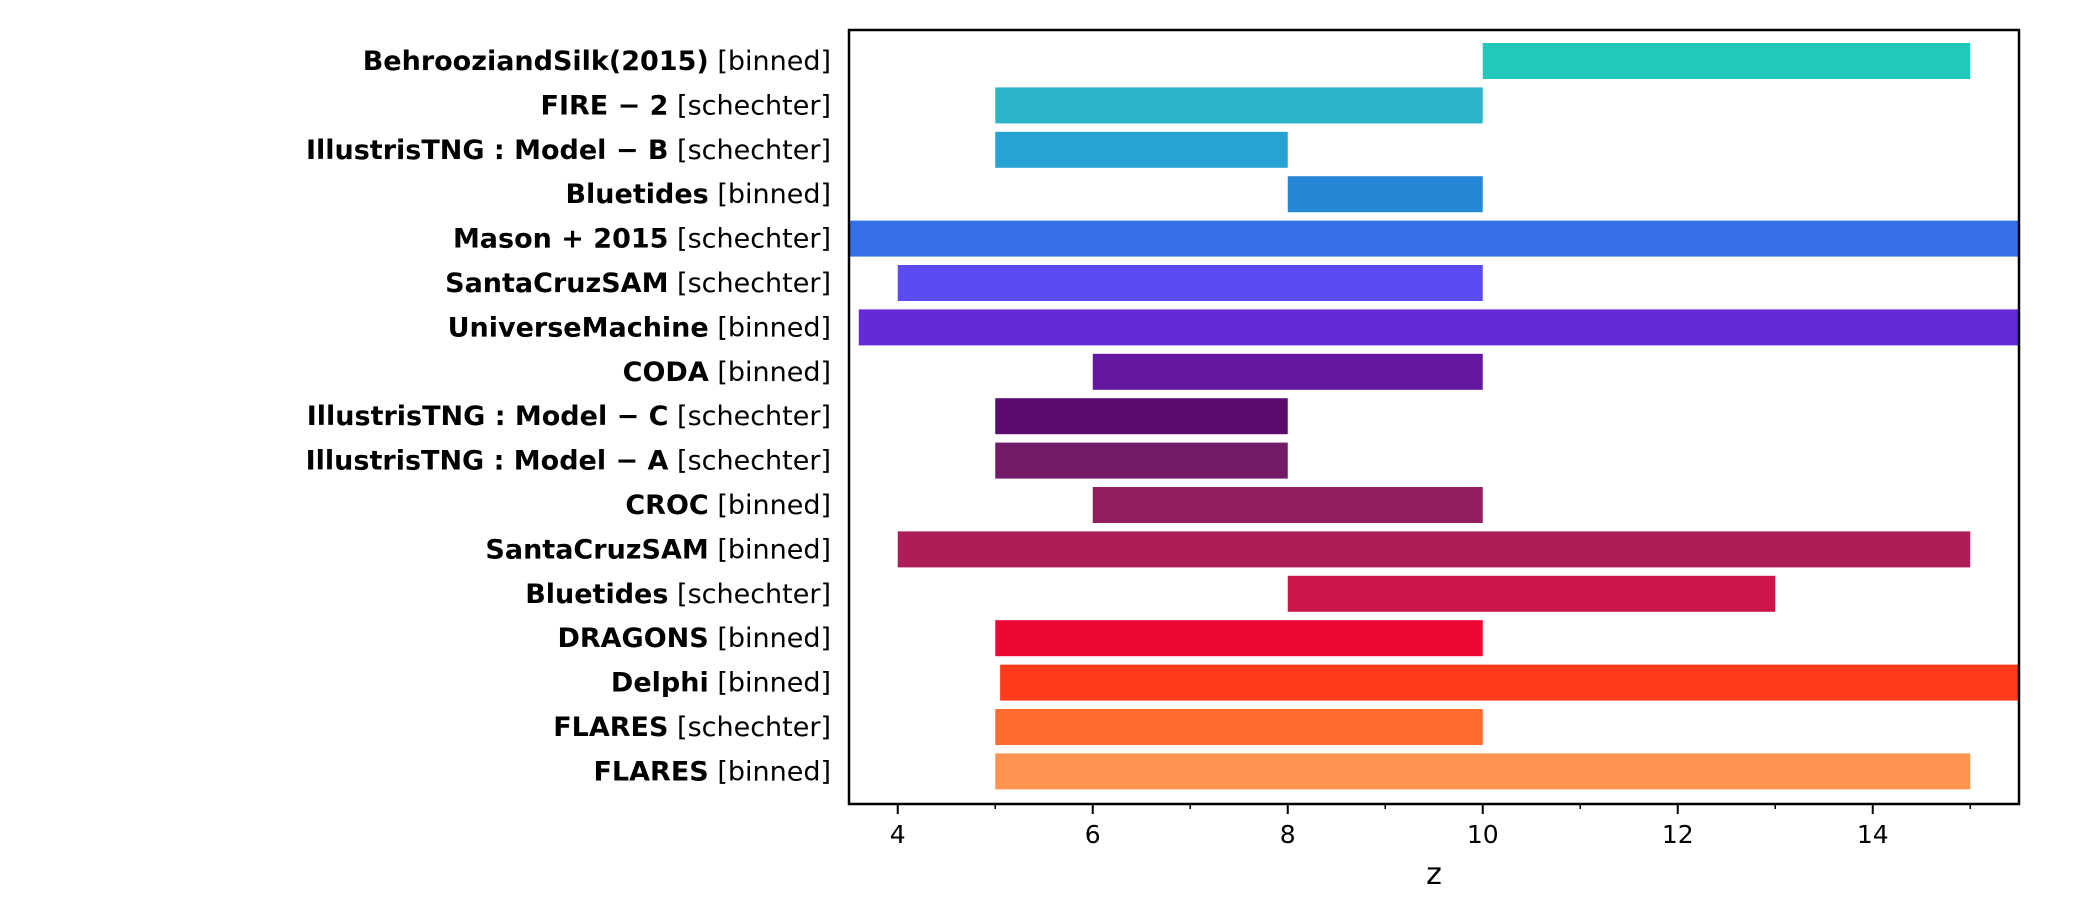 Image resolution: width=2100 pixels, height=900 pixels. I want to click on category-name: BehrooziandSilk(2015), so click(536, 61).